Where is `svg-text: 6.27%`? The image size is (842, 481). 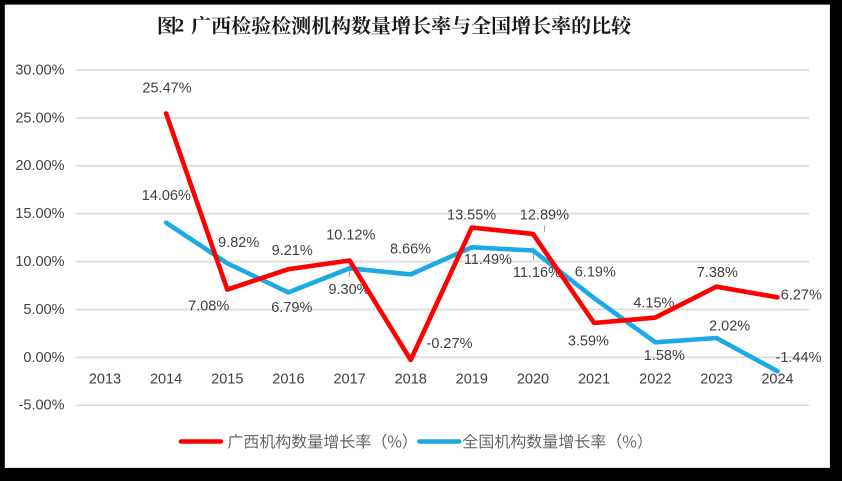 svg-text: 6.27% is located at coordinates (801, 295).